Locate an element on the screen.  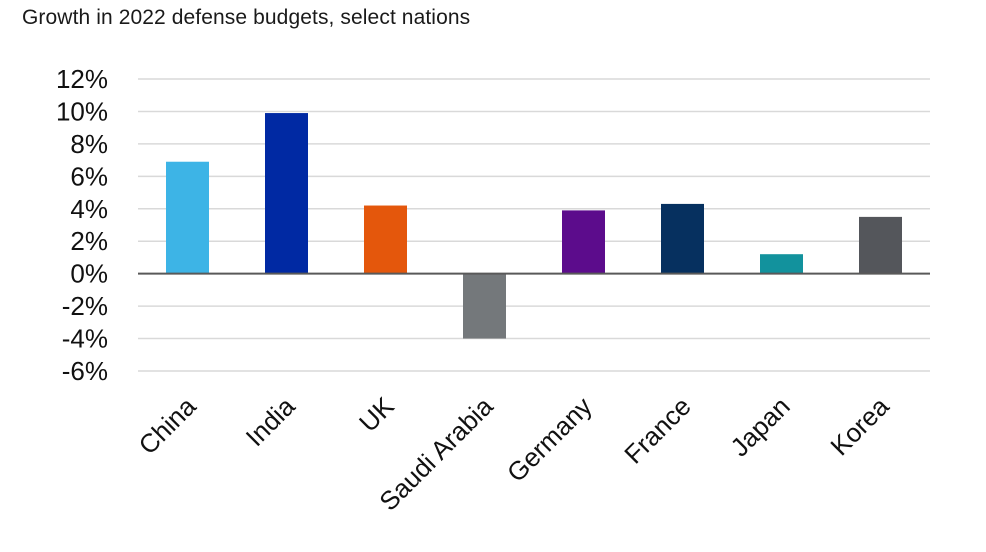
y-tick-label: -4% is located at coordinates (85, 339).